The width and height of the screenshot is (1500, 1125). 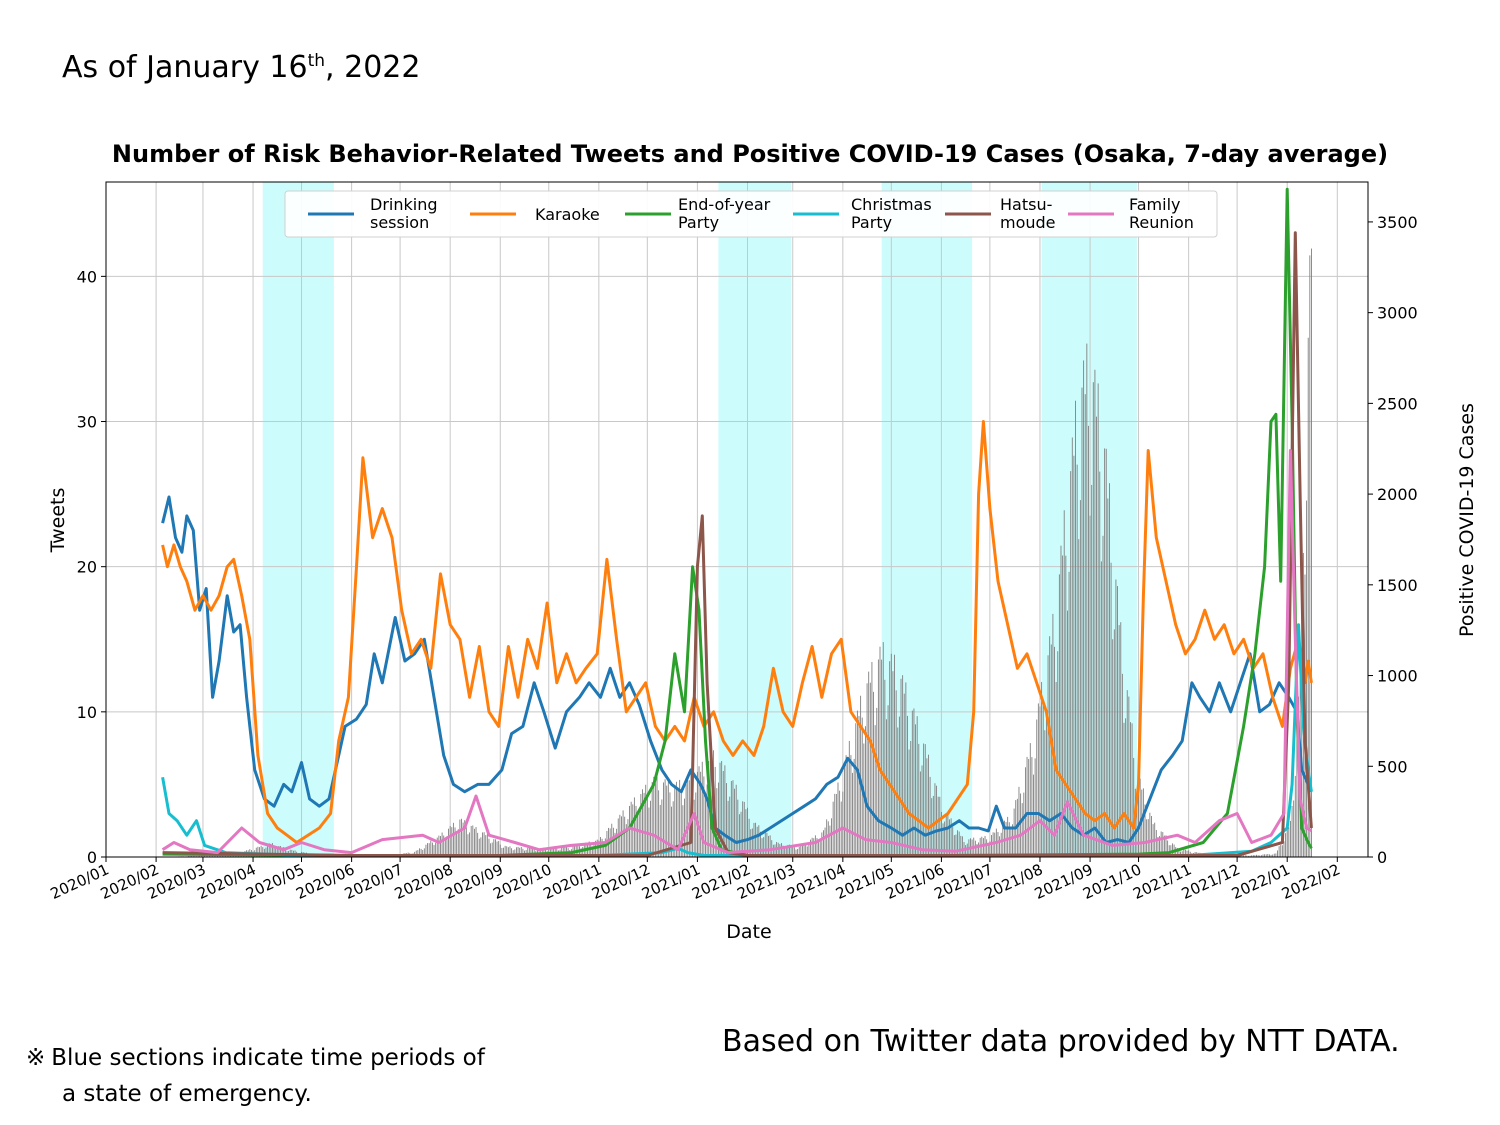 What do you see at coordinates (87, 567) in the screenshot?
I see `y-tick-label: 20` at bounding box center [87, 567].